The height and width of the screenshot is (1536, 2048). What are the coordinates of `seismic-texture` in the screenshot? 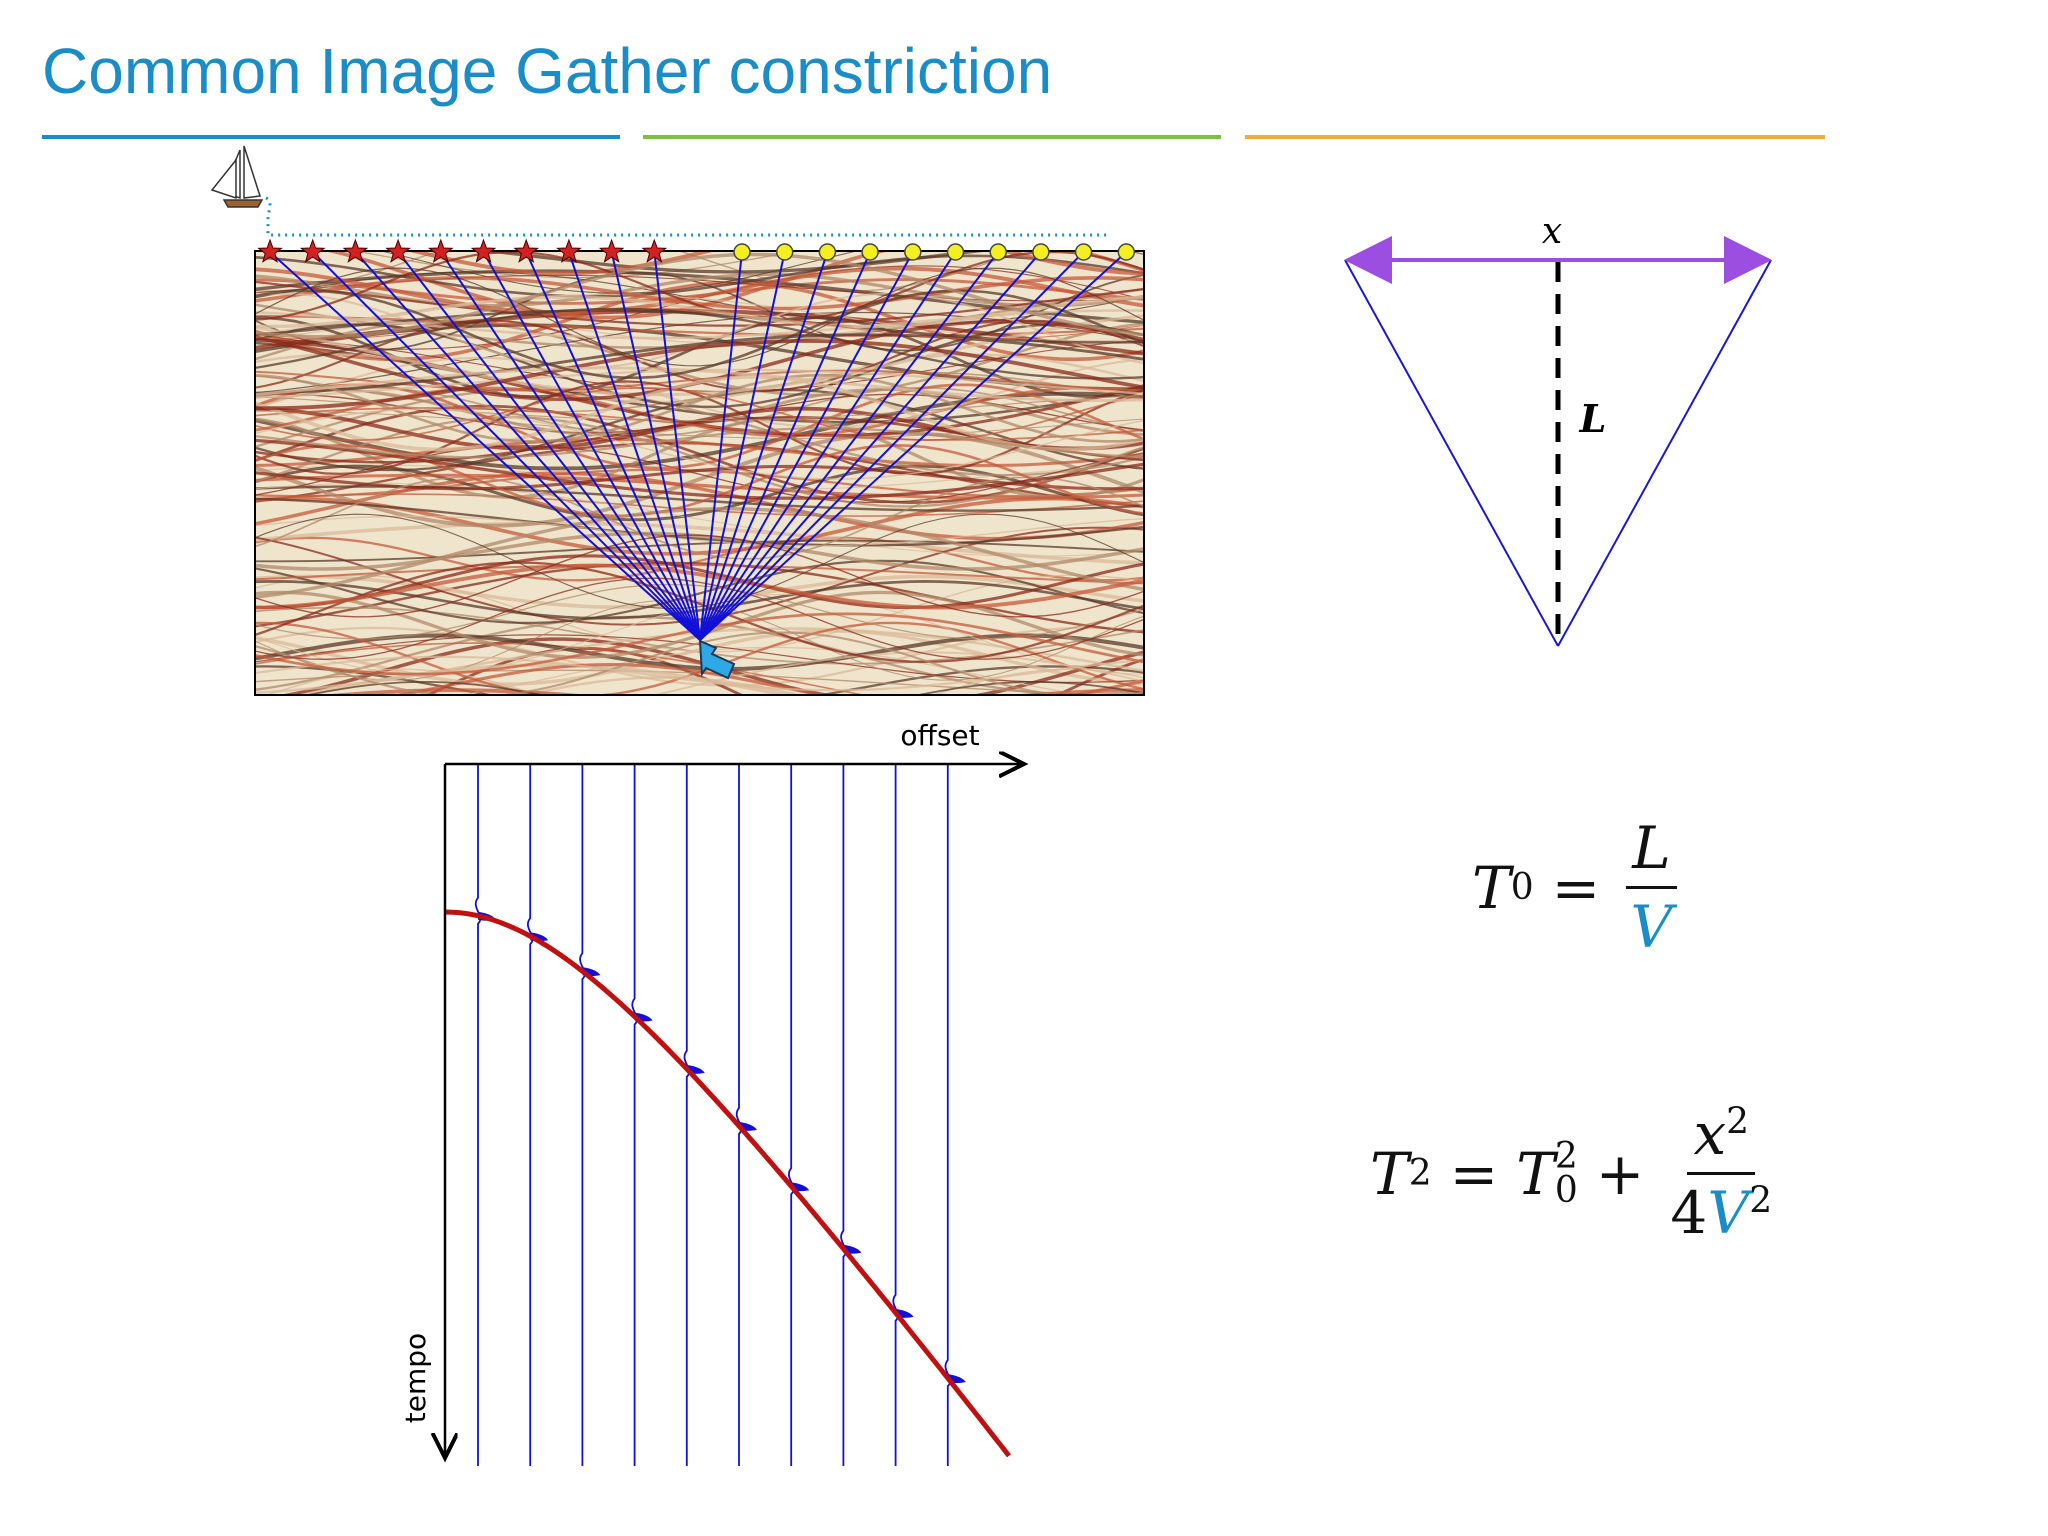 It's located at (700, 485).